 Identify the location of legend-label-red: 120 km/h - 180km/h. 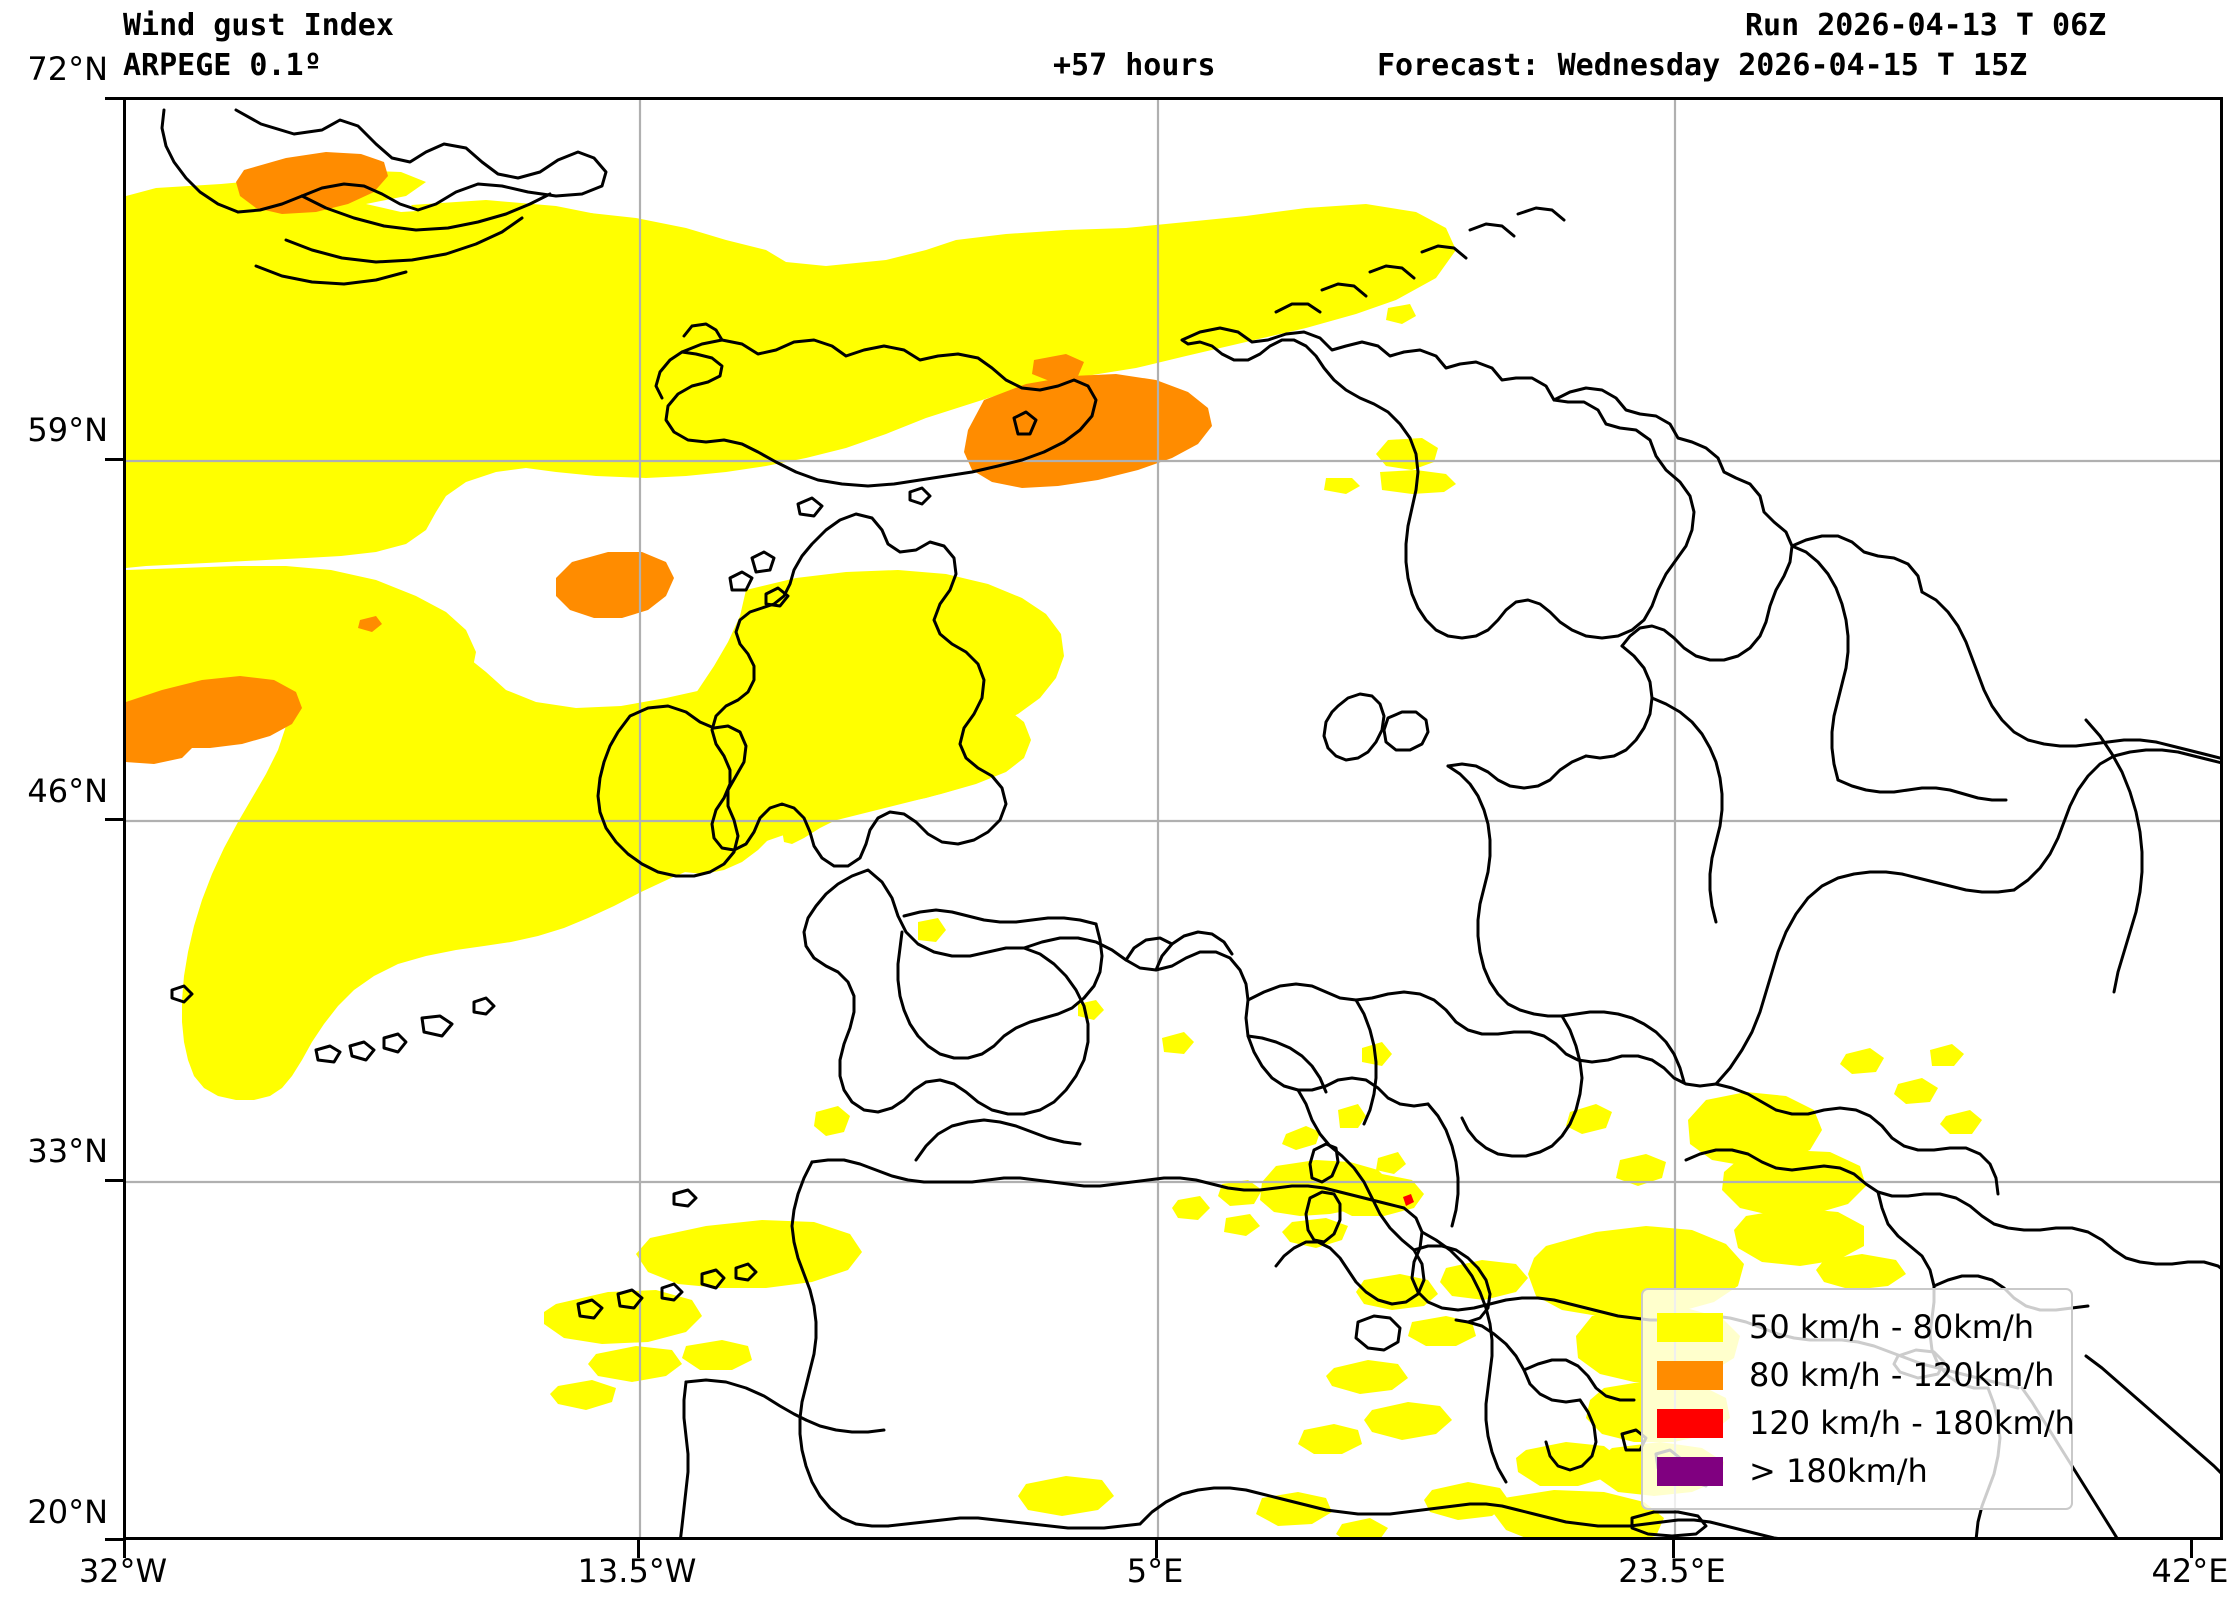
(1912, 1423).